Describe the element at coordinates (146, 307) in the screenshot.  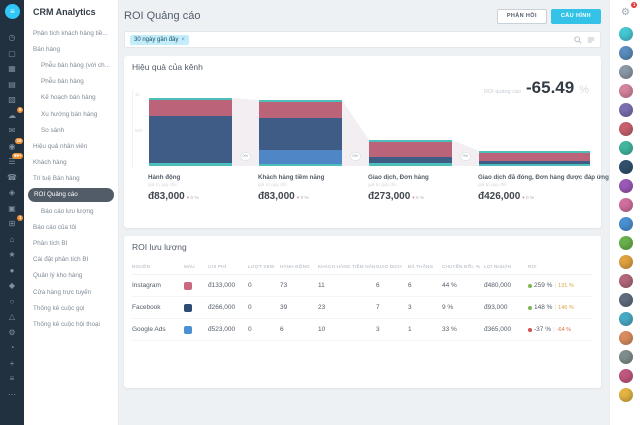
I see `source-cell: Facebook` at that location.